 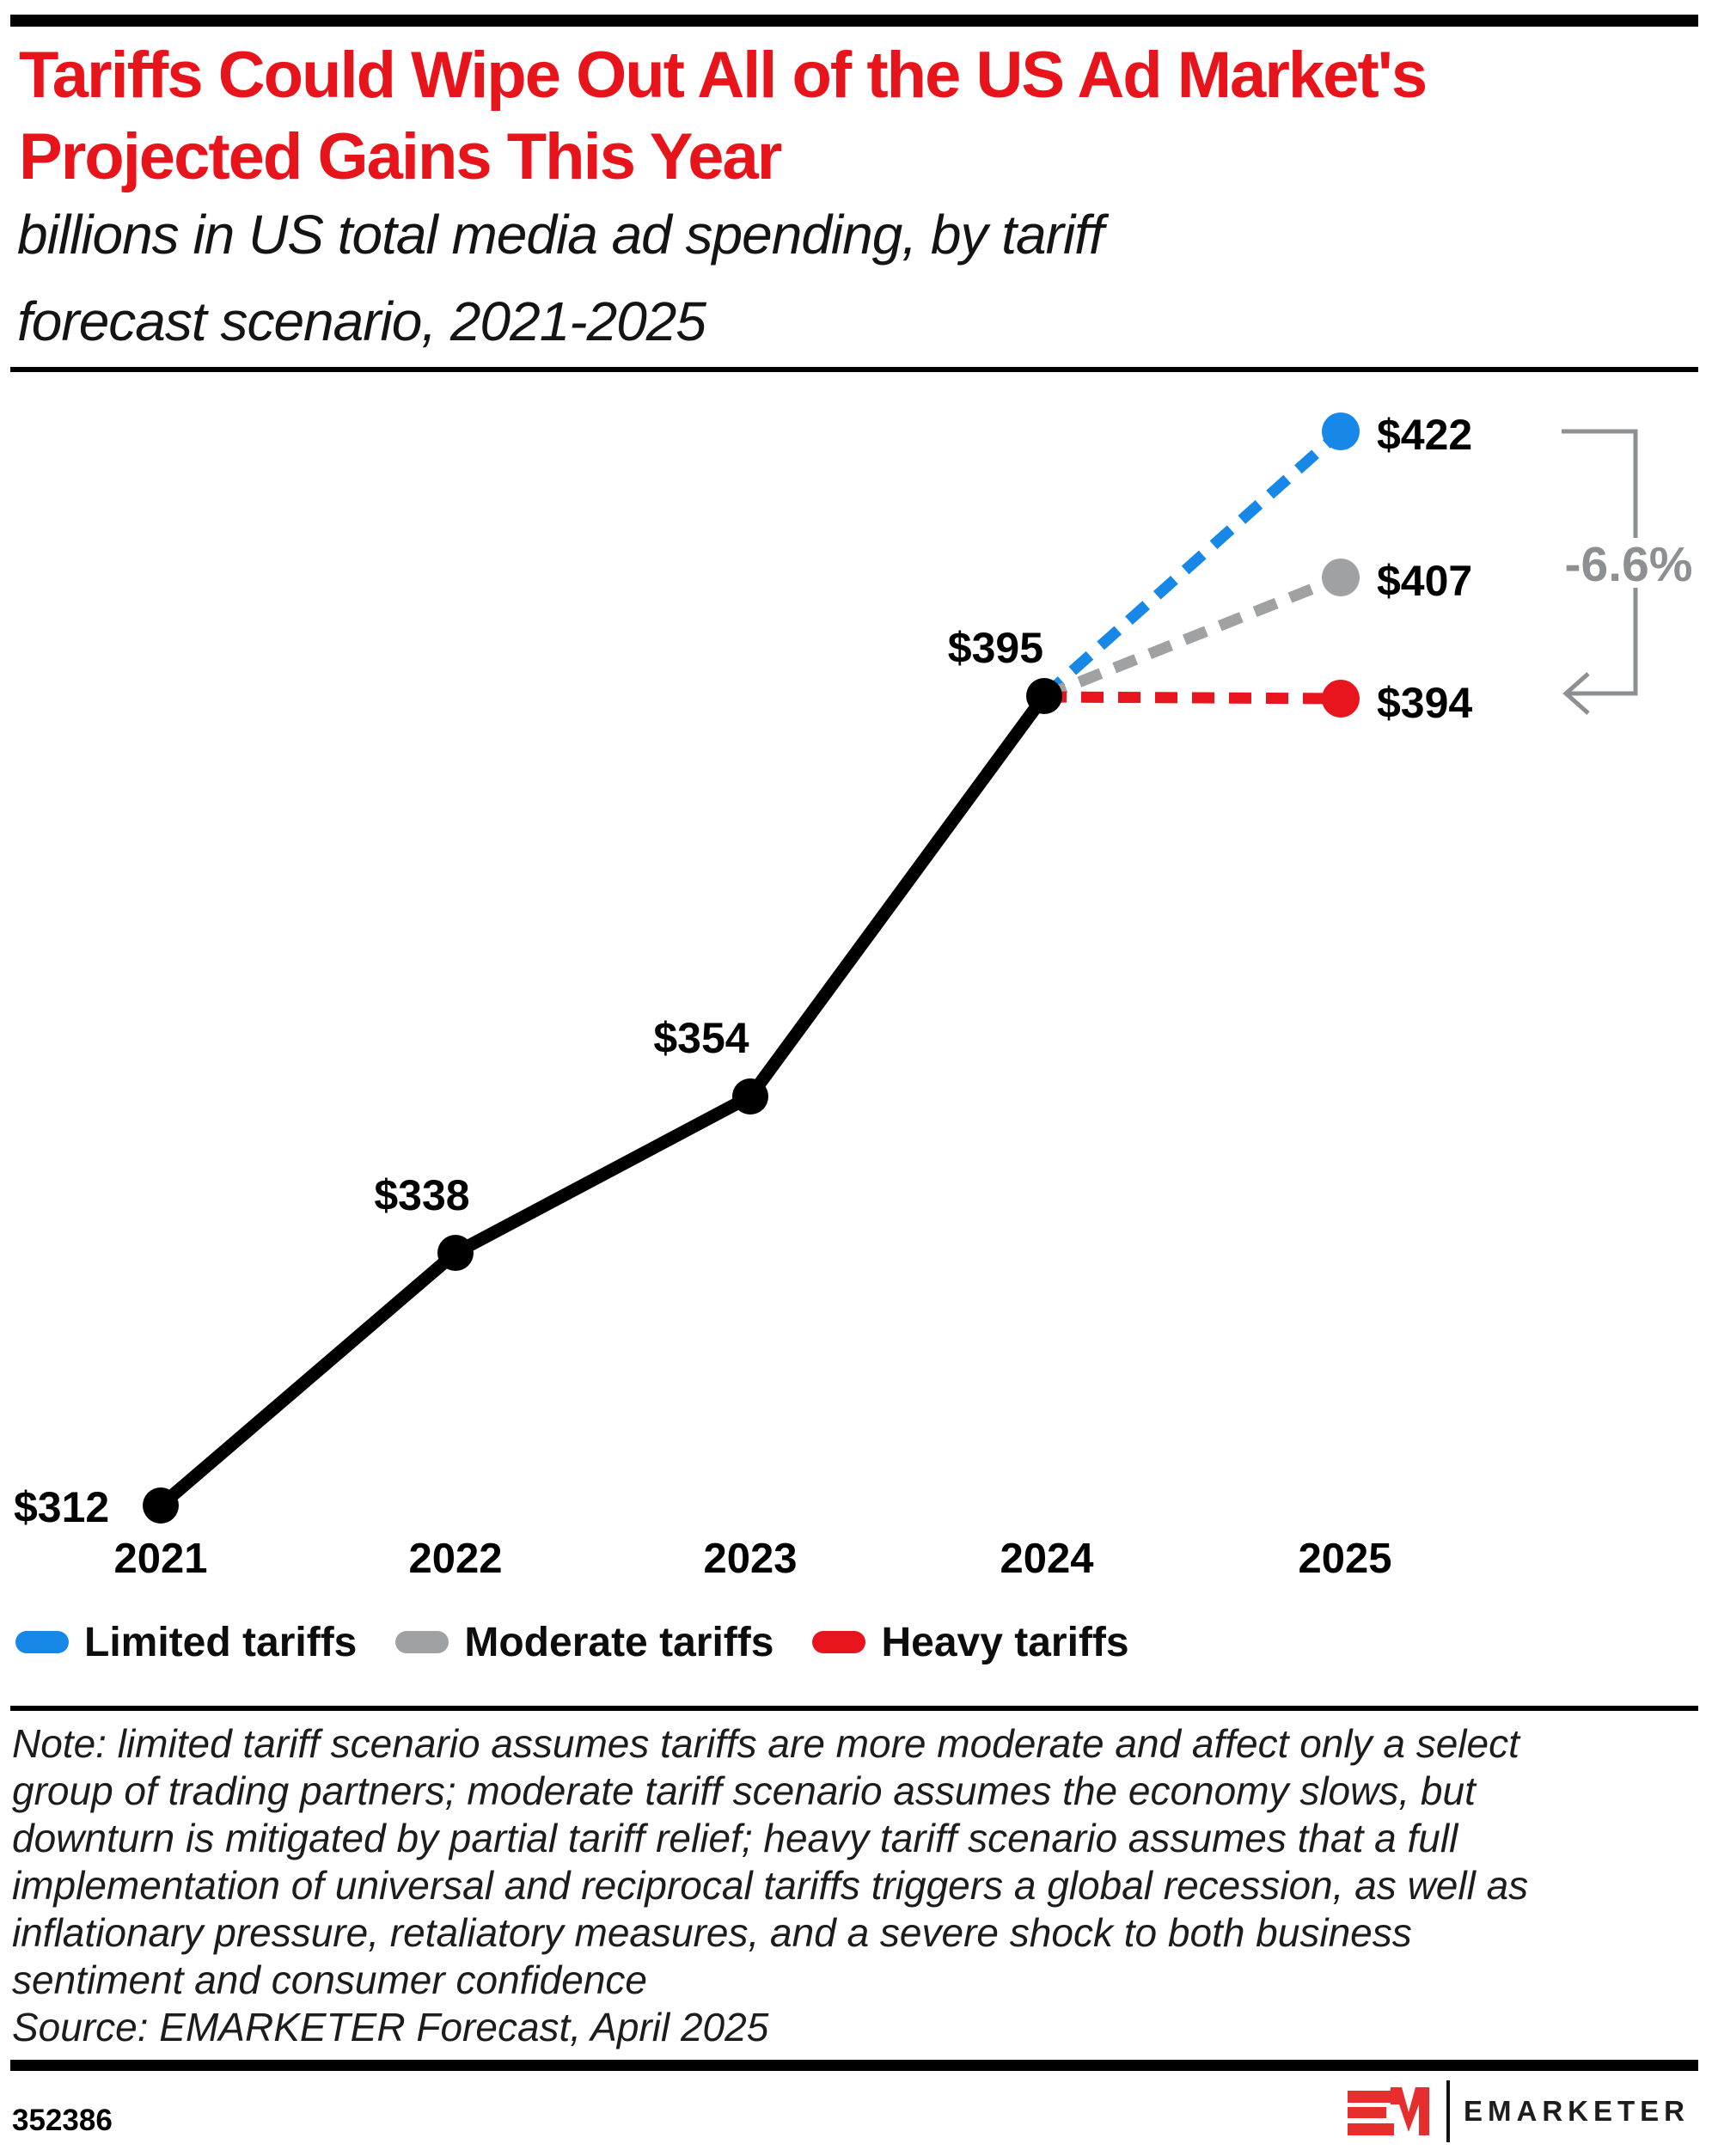 What do you see at coordinates (750, 1559) in the screenshot?
I see `year-label-2023: 2023` at bounding box center [750, 1559].